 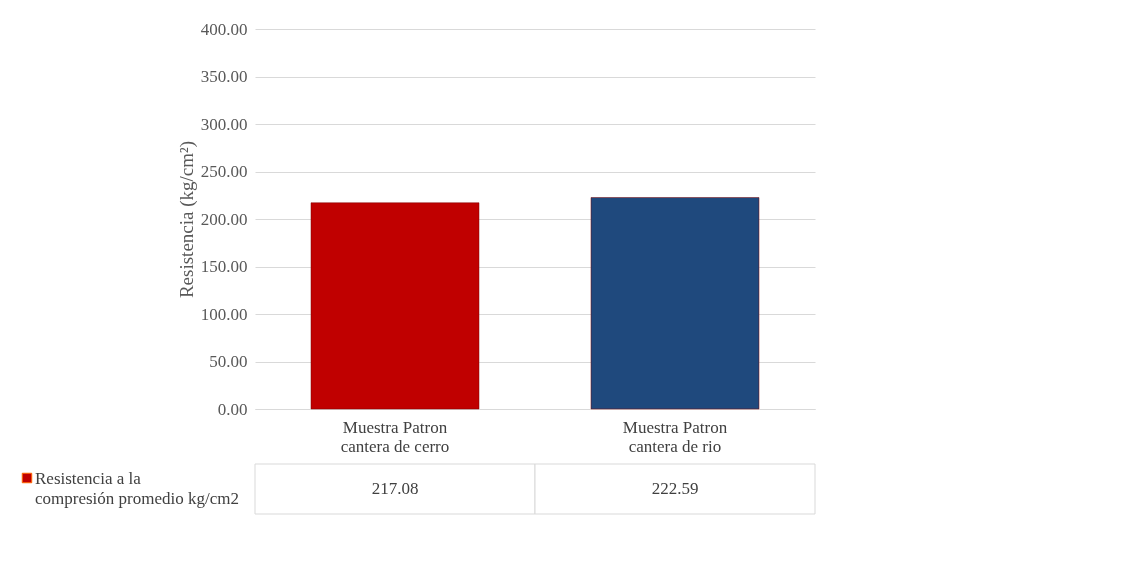 I want to click on x-tick-label: Muestra Patron cantera de cerro, so click(x=395, y=436).